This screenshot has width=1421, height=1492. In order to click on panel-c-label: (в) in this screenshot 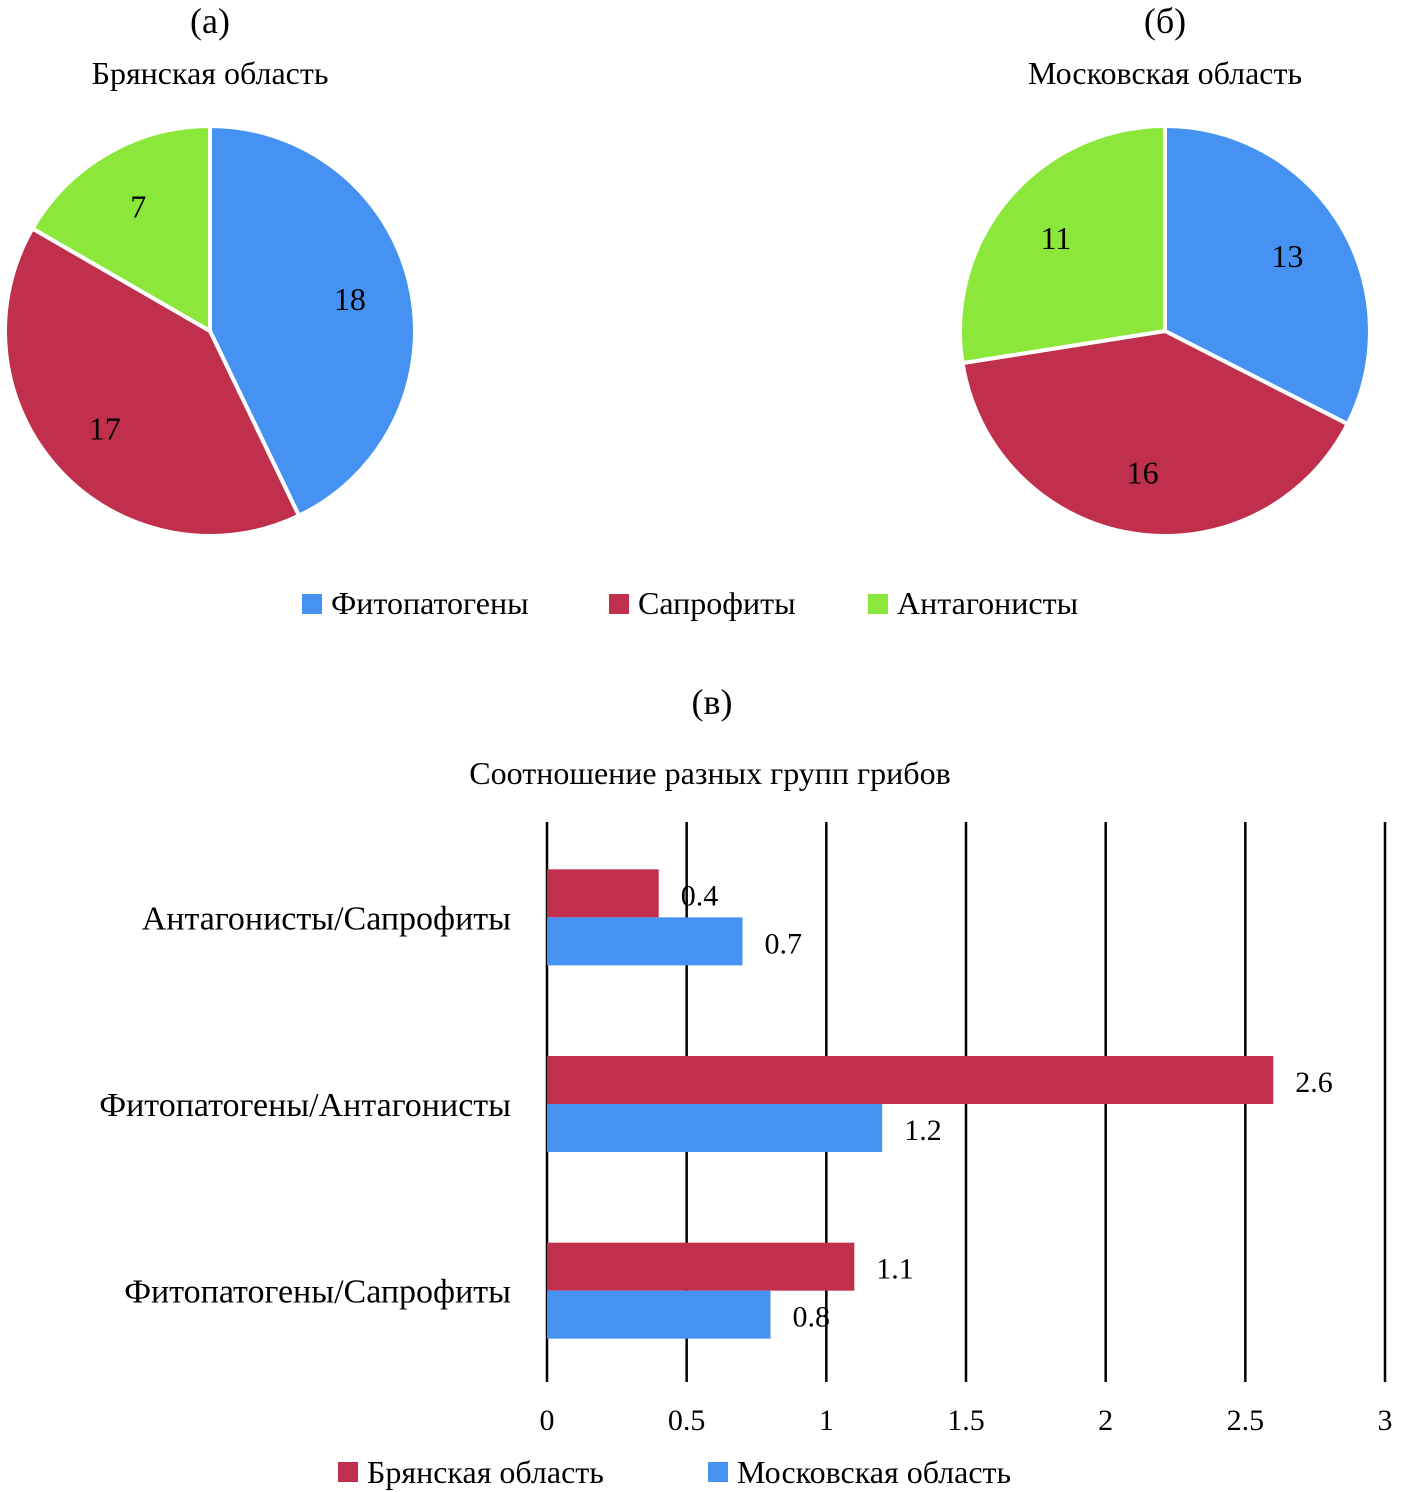, I will do `click(712, 702)`.